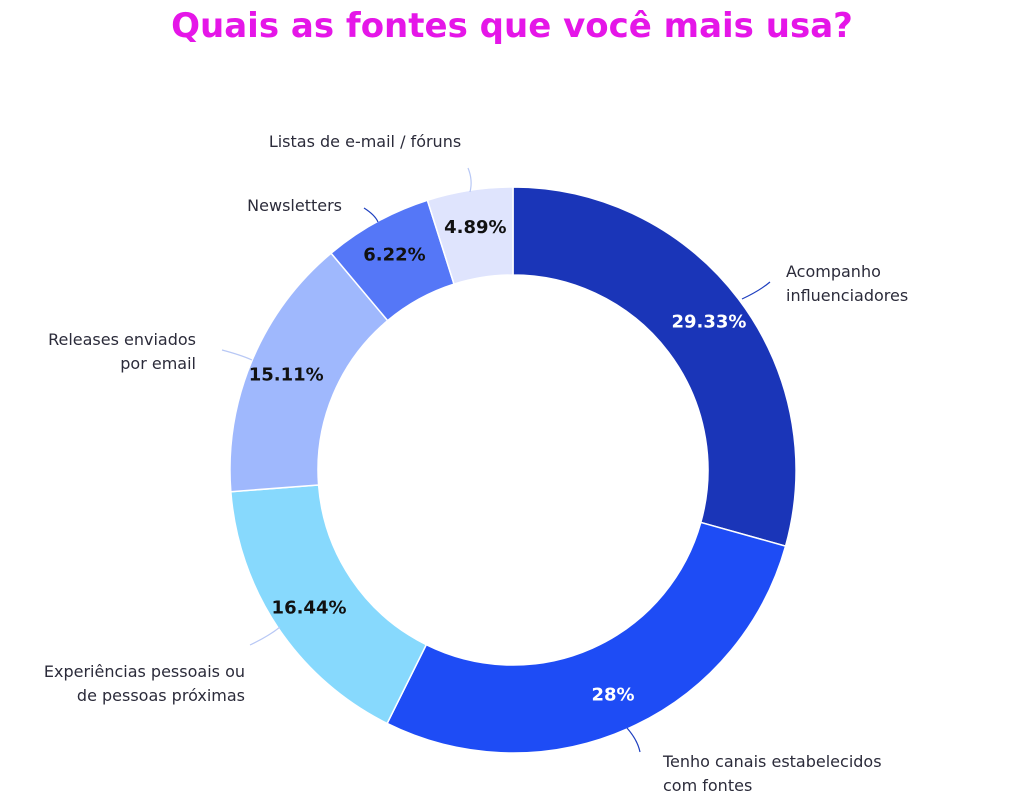  Describe the element at coordinates (772, 773) in the screenshot. I see `slice-category-label: Tenho canais estabelecidos com fontes` at that location.